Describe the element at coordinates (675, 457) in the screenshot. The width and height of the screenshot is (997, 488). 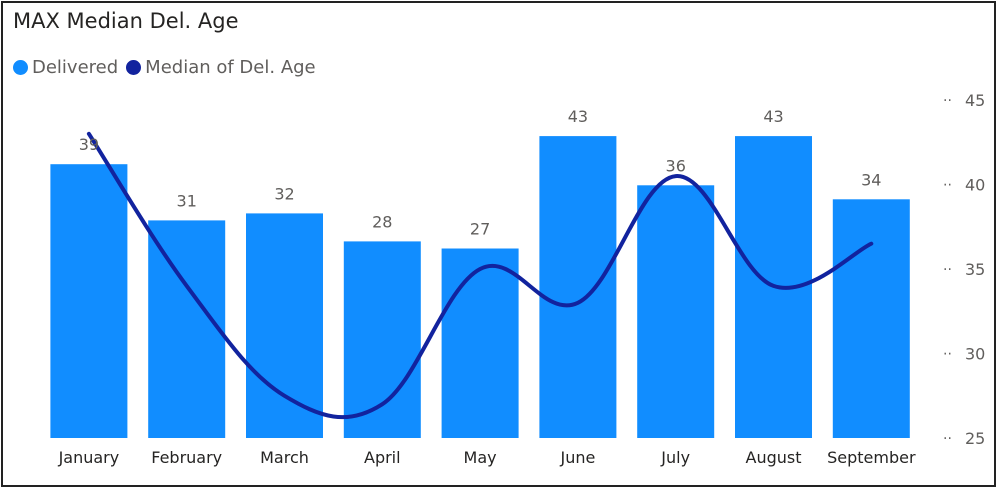
I see `x-tick-label-july: July` at that location.